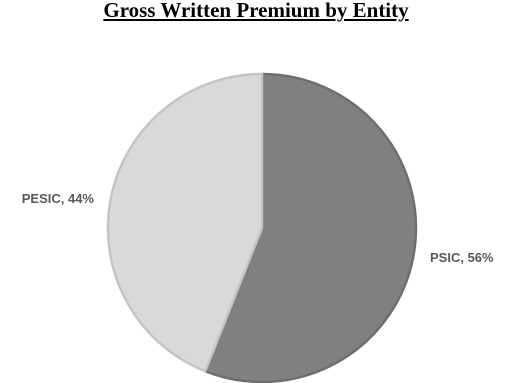 The height and width of the screenshot is (383, 512). I want to click on chart-title: Gross Written Premium by Entity, so click(256, 11).